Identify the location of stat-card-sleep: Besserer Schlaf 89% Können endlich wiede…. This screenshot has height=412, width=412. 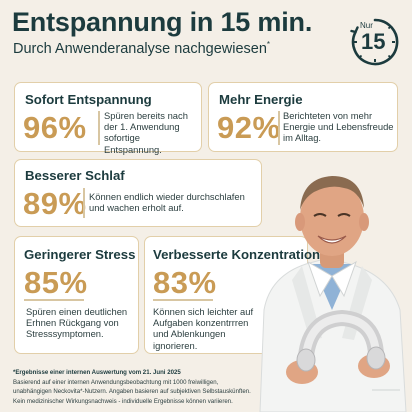
(138, 193).